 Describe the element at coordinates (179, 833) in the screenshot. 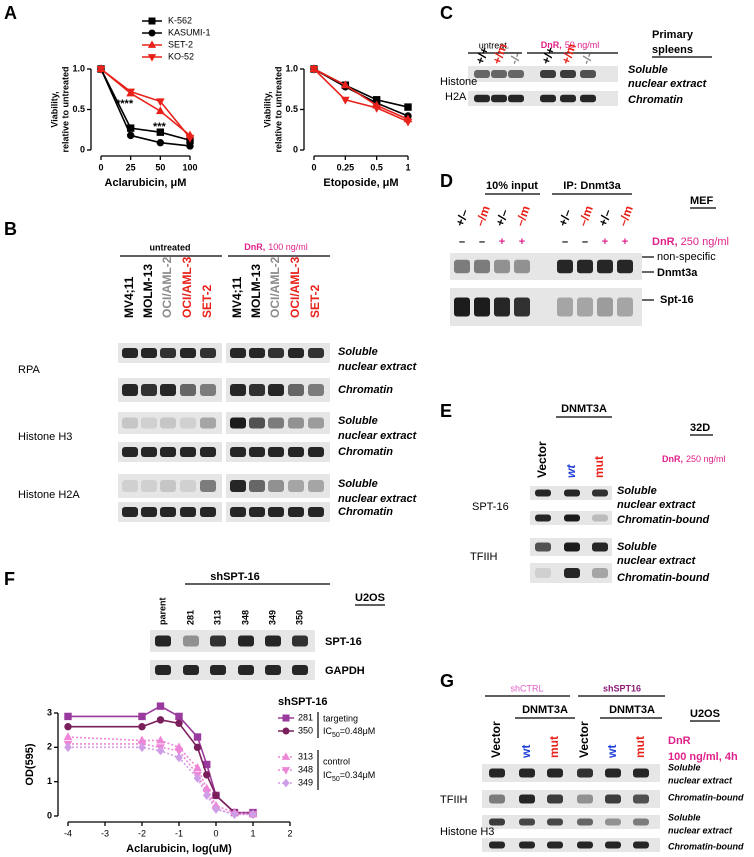

I see `x-tick-label: -1` at that location.